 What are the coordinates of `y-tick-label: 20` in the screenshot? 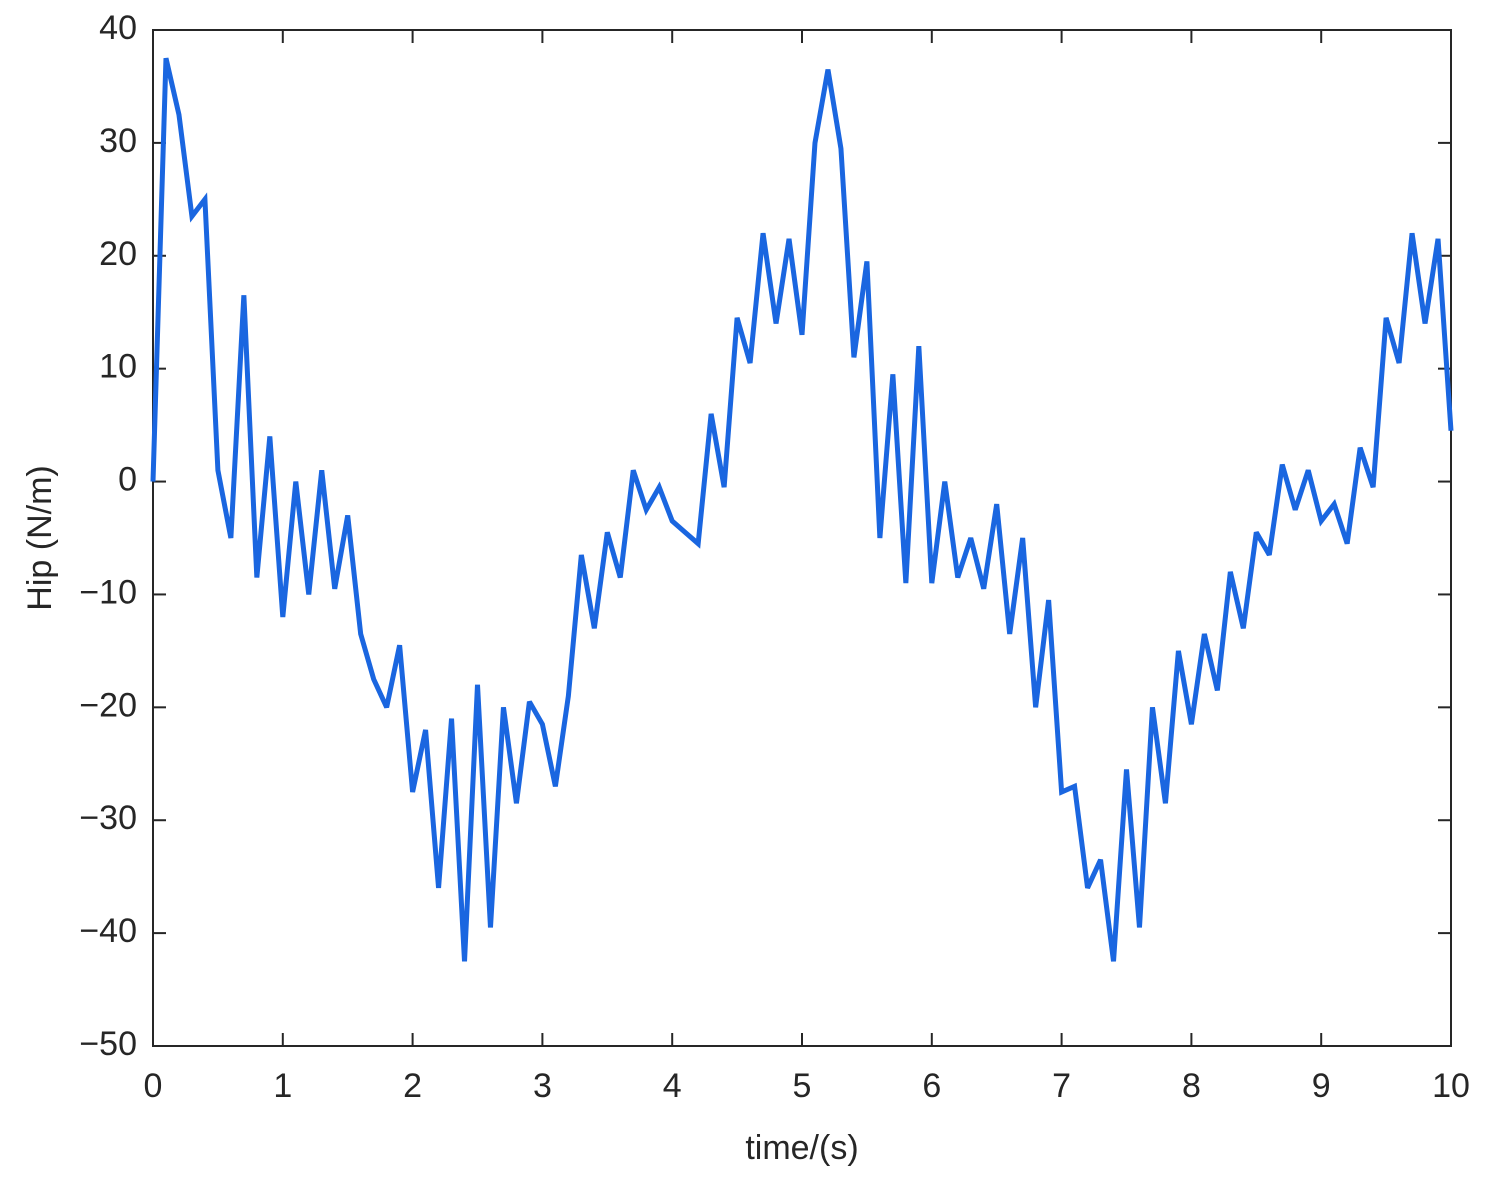 It's located at (118, 254).